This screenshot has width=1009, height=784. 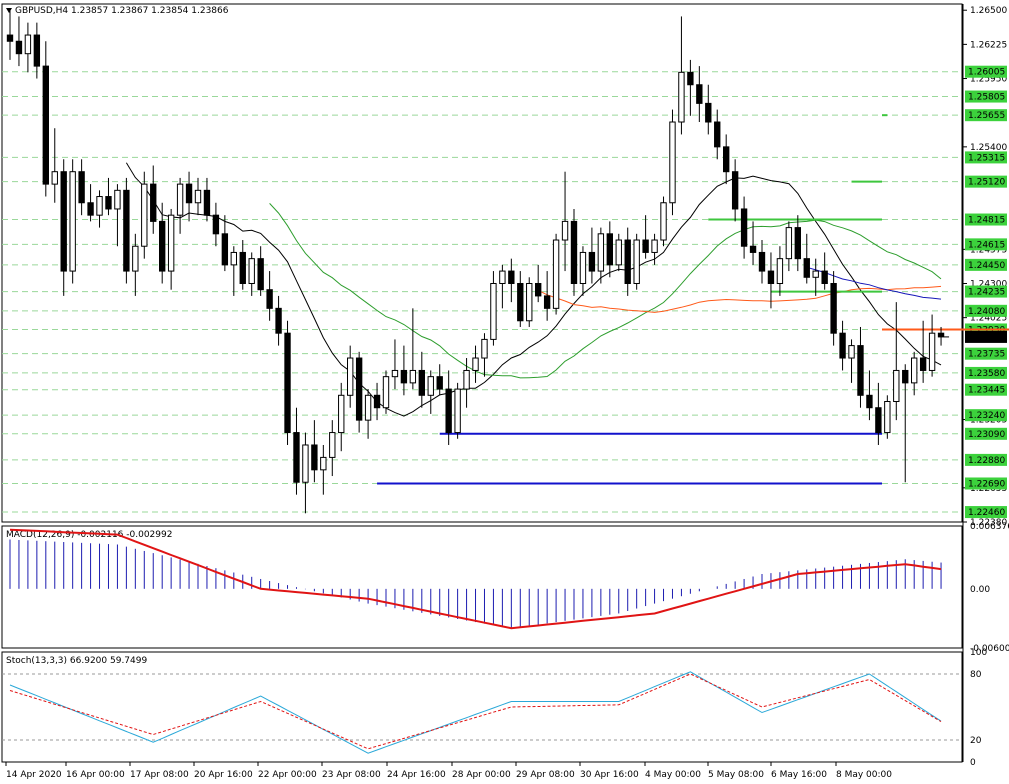 I want to click on level-label: 1.23090, so click(x=986, y=435).